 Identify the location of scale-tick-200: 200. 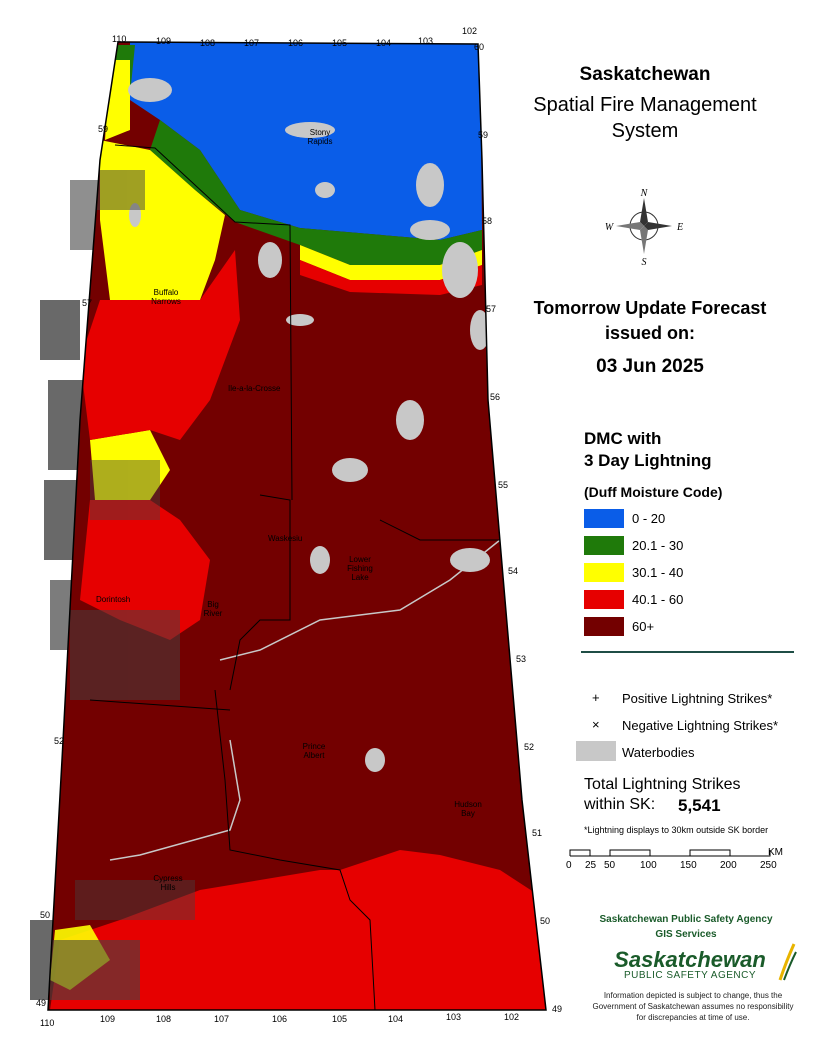
(728, 865).